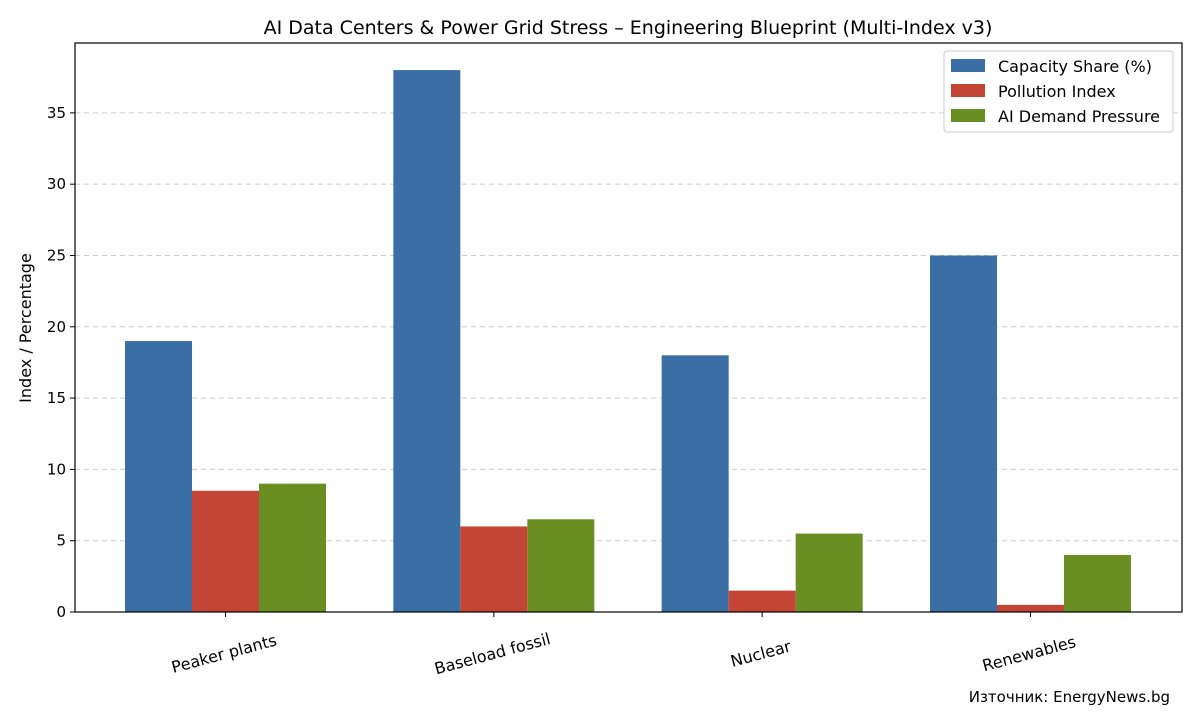 The height and width of the screenshot is (720, 1200). I want to click on y-axis-label: Index / Percentage, so click(25, 328).